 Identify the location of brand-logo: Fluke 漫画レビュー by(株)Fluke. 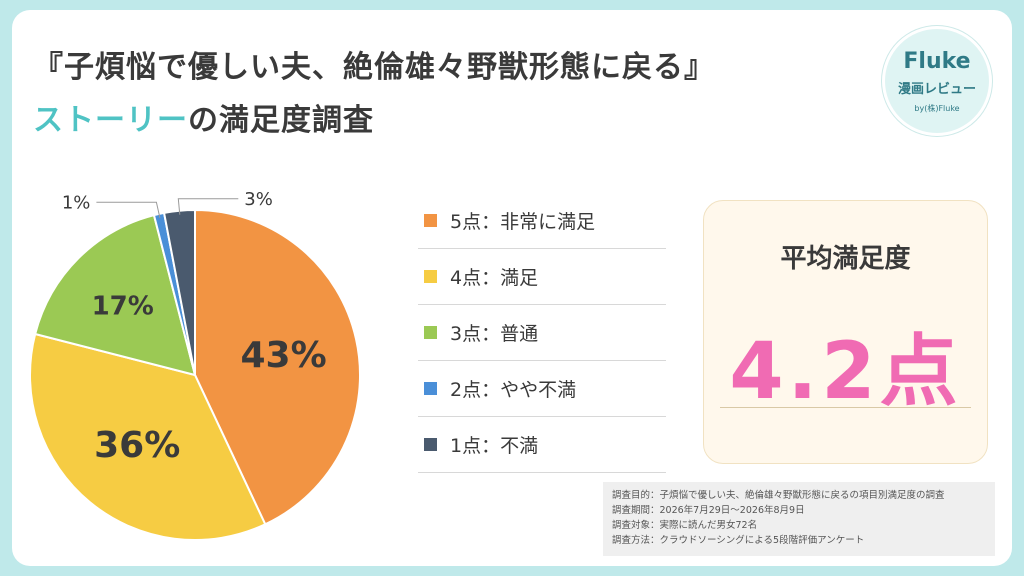
(937, 81).